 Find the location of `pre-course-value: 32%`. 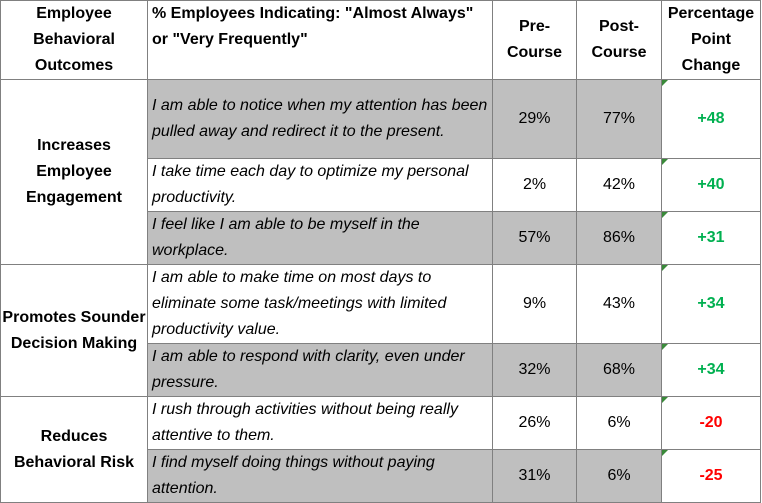

pre-course-value: 32% is located at coordinates (534, 370).